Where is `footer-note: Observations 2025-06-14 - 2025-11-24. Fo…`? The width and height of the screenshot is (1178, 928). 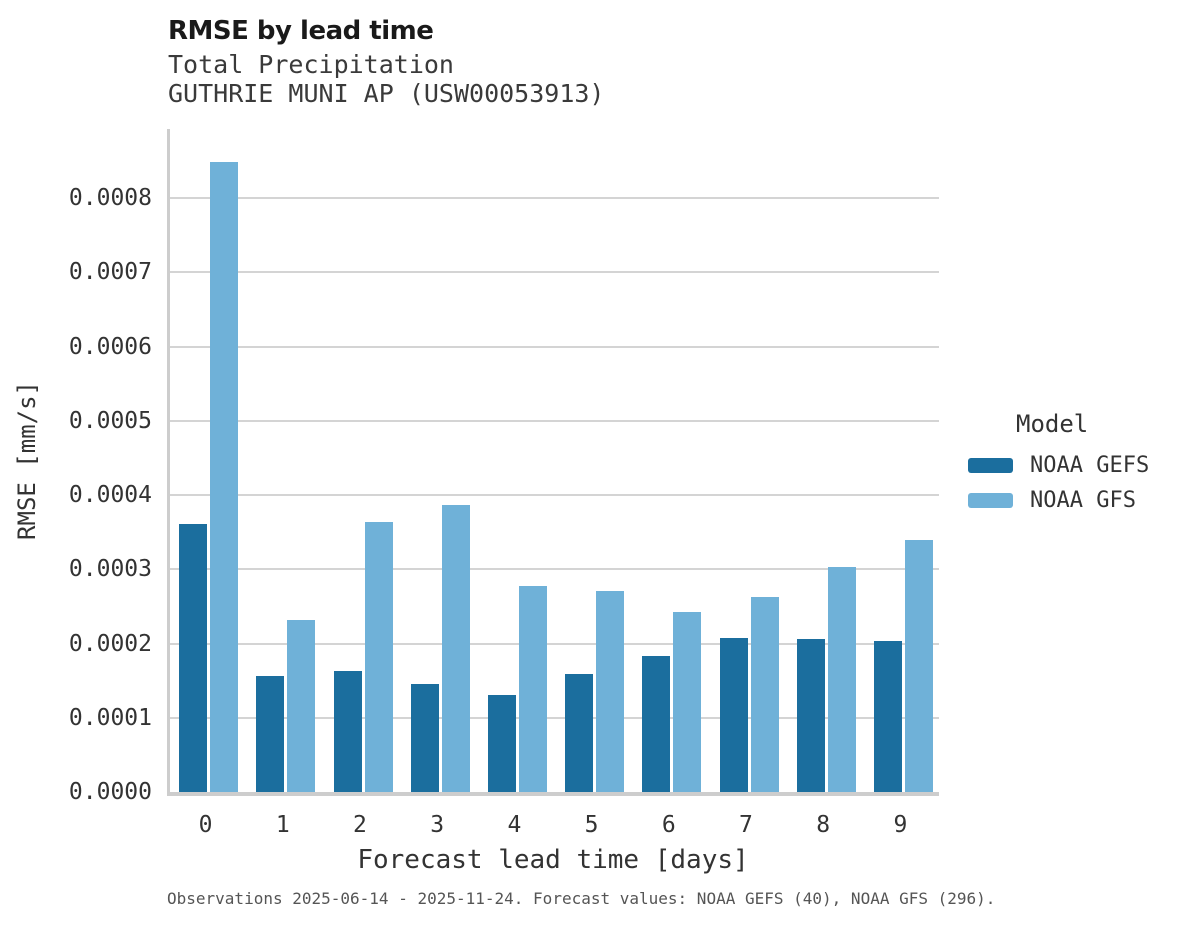
footer-note: Observations 2025-06-14 - 2025-11-24. Fo… is located at coordinates (581, 898).